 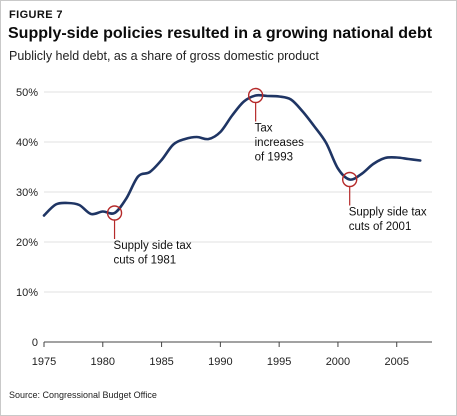 What do you see at coordinates (274, 158) in the screenshot?
I see `annotation-label: of 1993` at bounding box center [274, 158].